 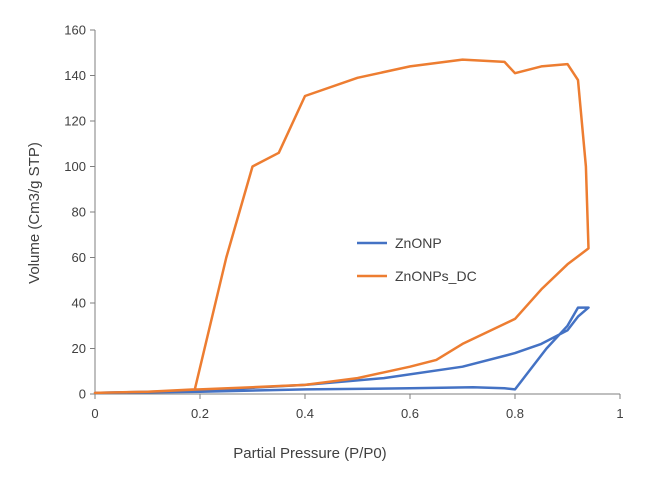 I want to click on y-tick-label: 80, so click(x=79, y=212).